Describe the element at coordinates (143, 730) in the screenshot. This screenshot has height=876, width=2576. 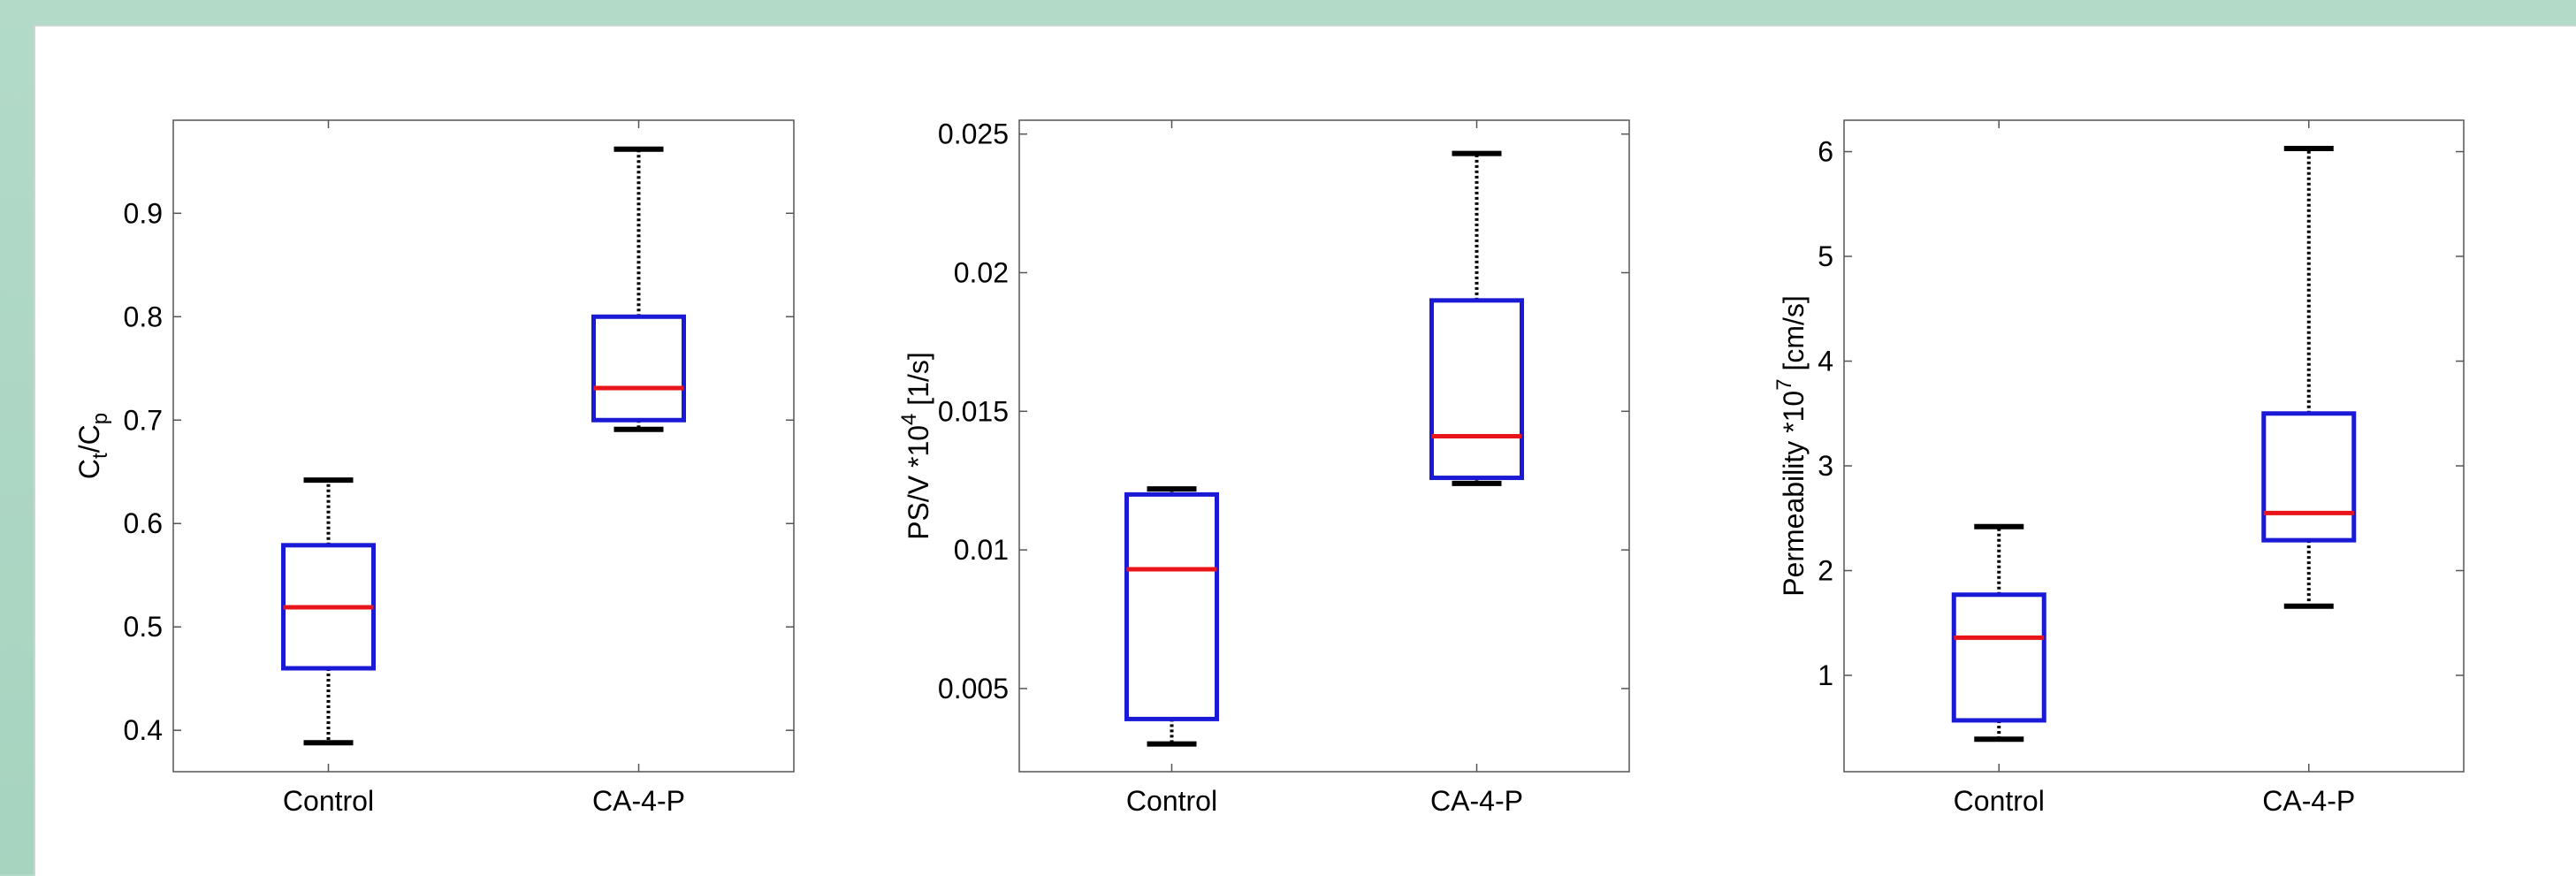
I see `y-tick-label: 0.4` at that location.